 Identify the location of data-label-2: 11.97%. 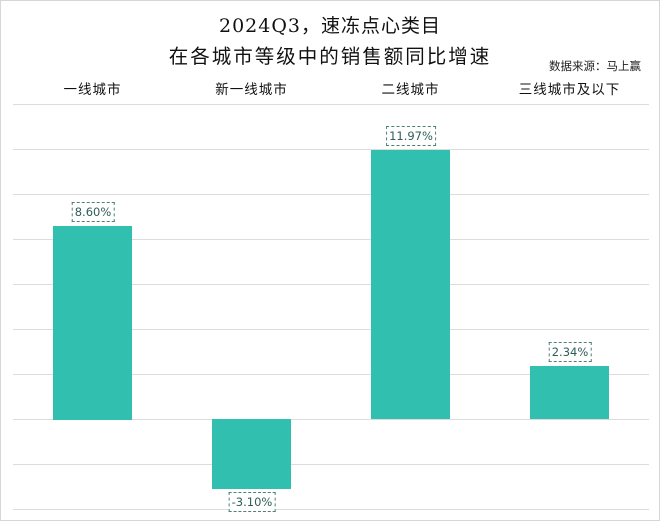
(411, 136).